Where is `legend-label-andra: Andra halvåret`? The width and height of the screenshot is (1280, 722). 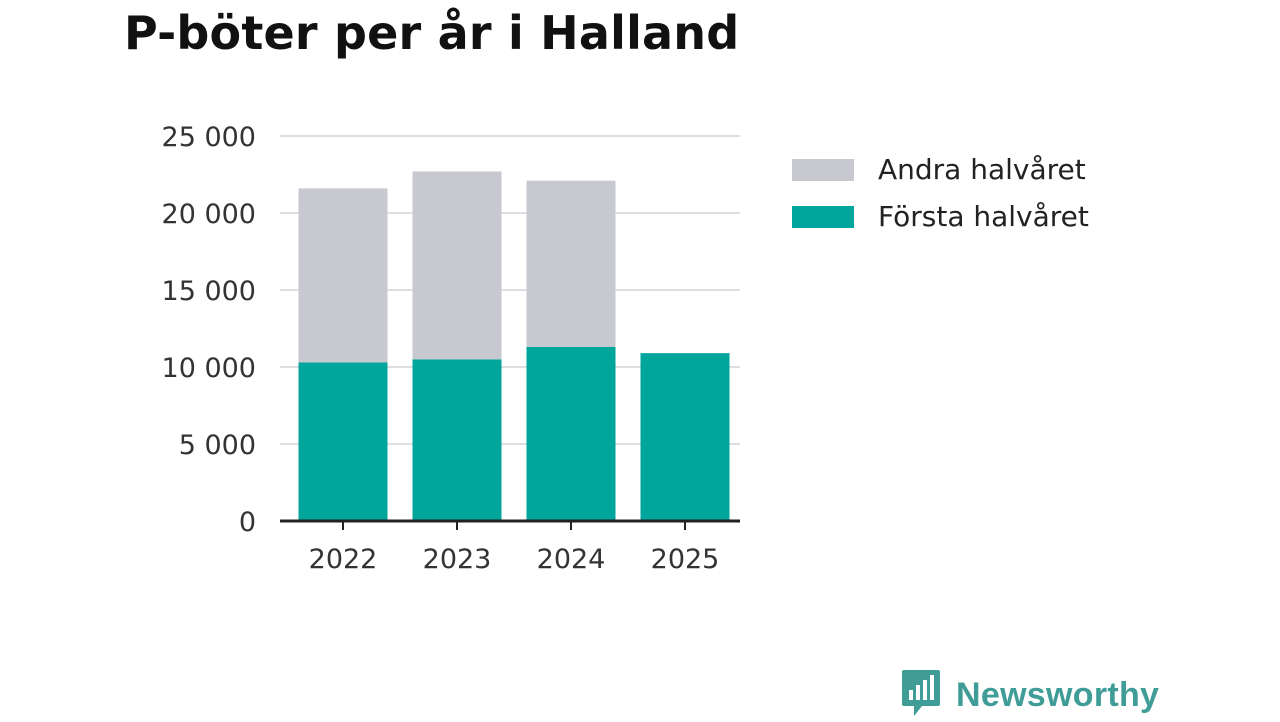 legend-label-andra: Andra halvåret is located at coordinates (982, 169).